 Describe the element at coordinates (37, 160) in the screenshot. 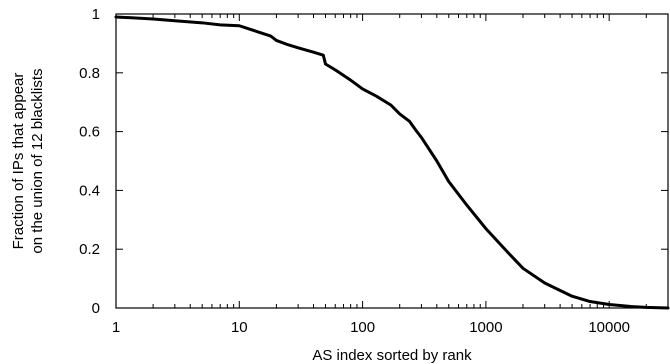

I see `y-axis-title-line-2: on the union of 12 blacklists` at that location.